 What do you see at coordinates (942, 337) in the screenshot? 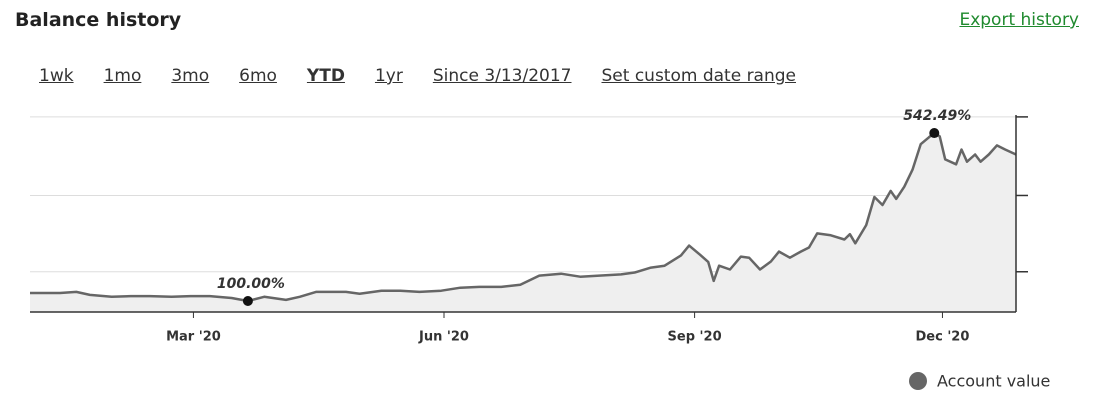
I see `x-tick-label: Dec '20` at bounding box center [942, 337].